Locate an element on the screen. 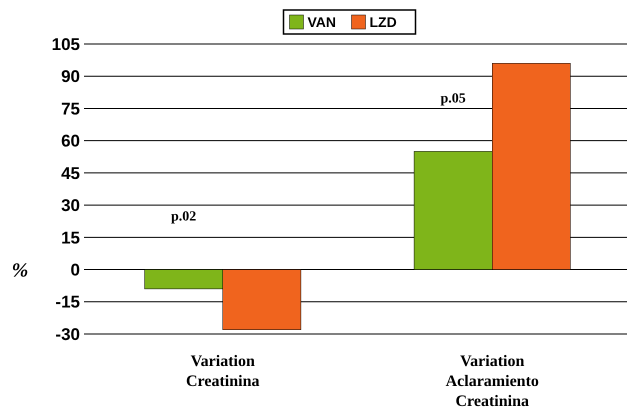 The height and width of the screenshot is (419, 639). y-axis-title: % is located at coordinates (20, 271).